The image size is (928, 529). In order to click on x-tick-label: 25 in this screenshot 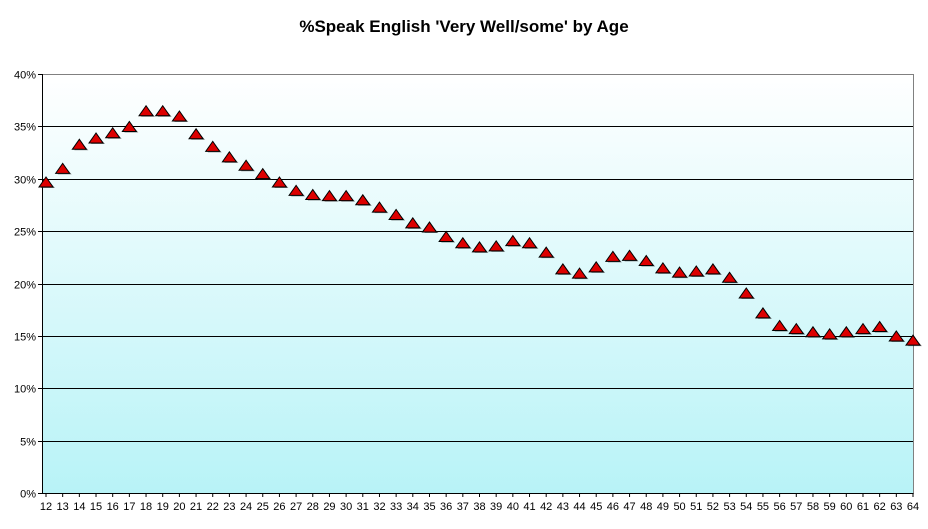, I will do `click(263, 507)`.